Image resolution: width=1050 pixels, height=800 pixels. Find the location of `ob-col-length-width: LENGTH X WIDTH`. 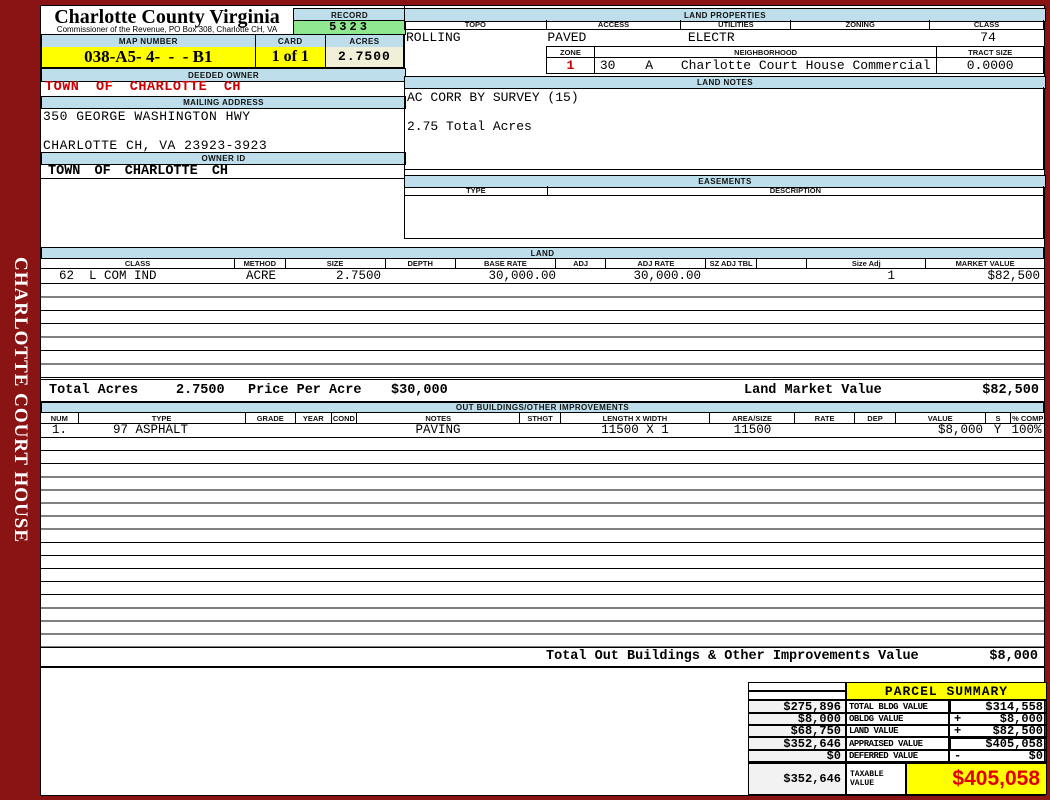

ob-col-length-width: LENGTH X WIDTH is located at coordinates (635, 418).